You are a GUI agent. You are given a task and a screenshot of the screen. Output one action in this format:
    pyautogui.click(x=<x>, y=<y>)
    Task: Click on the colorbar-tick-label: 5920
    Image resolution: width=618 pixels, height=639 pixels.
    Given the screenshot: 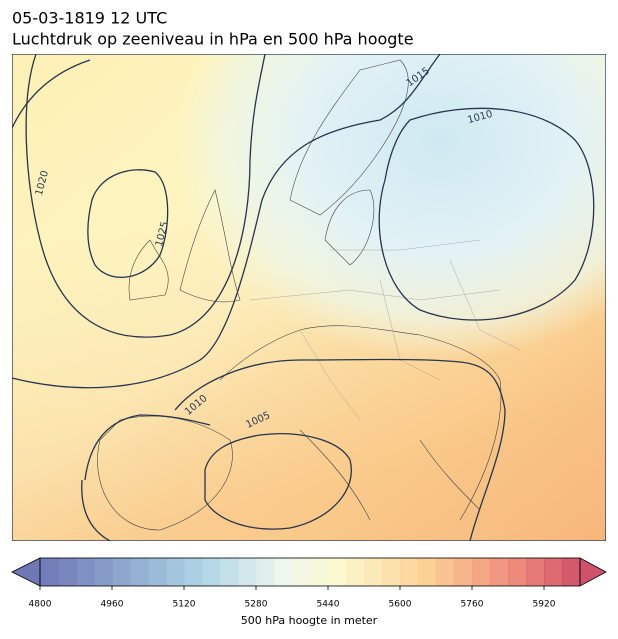 What is the action you would take?
    pyautogui.click(x=544, y=605)
    